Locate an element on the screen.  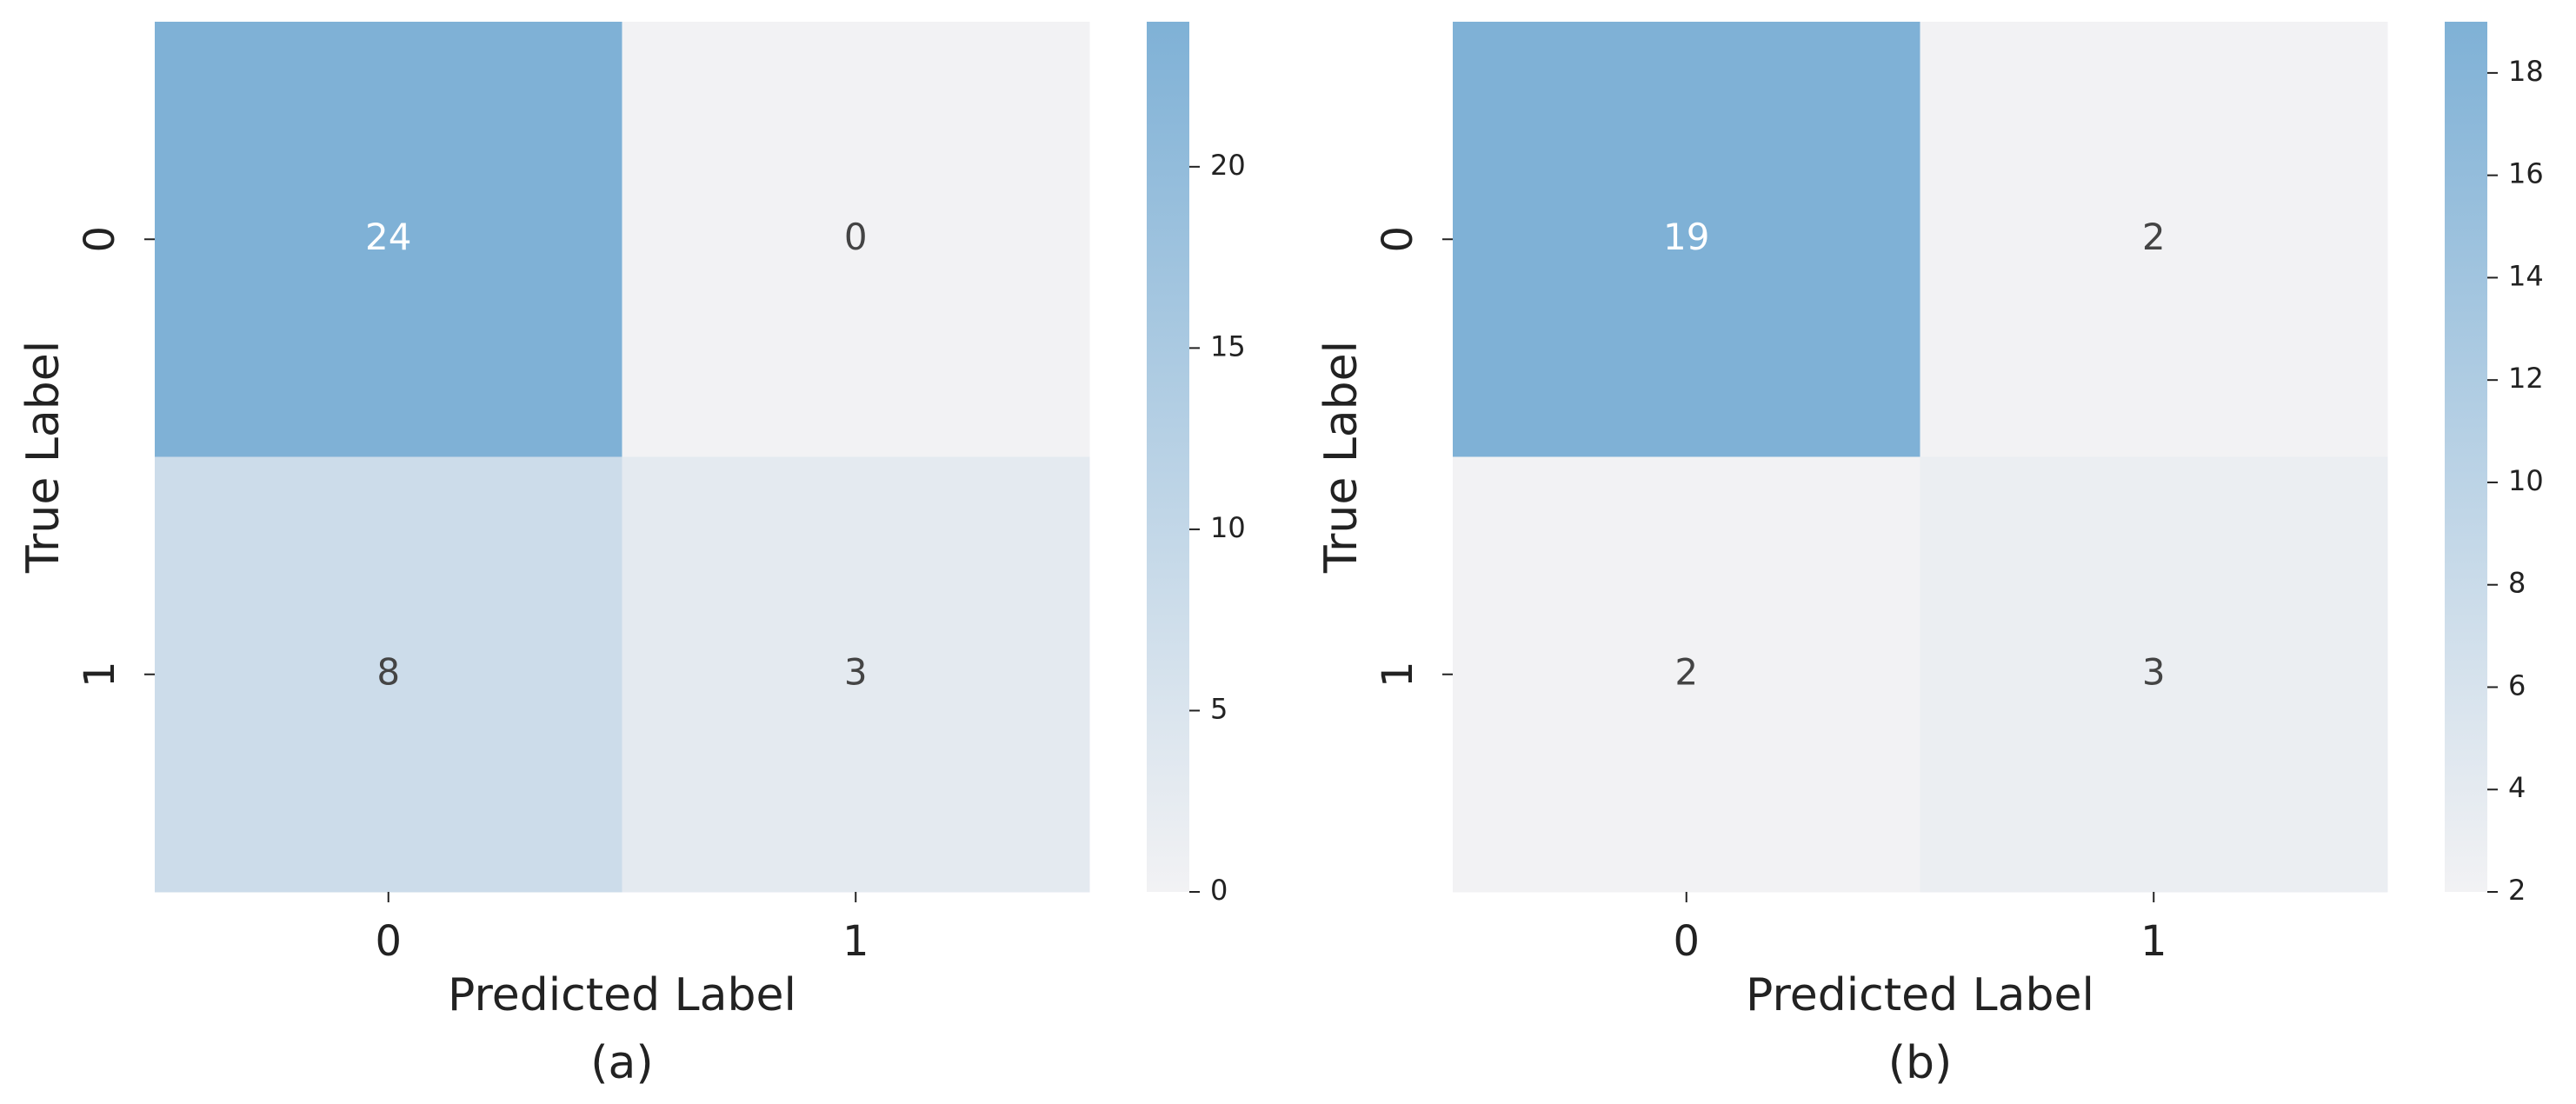
colorbar-tick-label: 4 is located at coordinates (2517, 787).